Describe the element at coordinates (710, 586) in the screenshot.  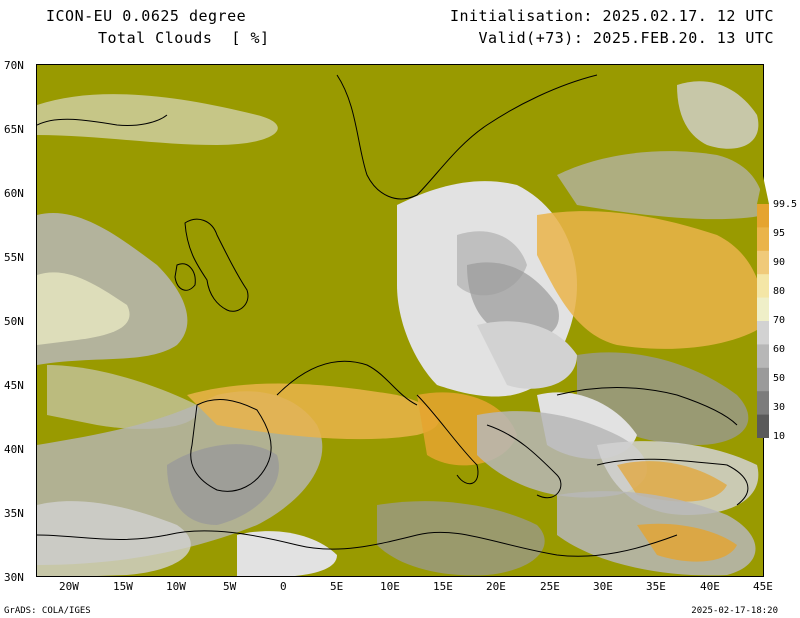
I see `lon-label: 40E` at that location.